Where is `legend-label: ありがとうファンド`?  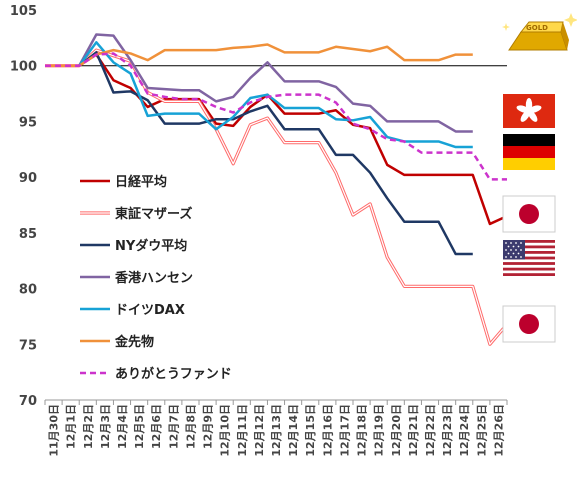 legend-label: ありがとうファンド is located at coordinates (173, 374).